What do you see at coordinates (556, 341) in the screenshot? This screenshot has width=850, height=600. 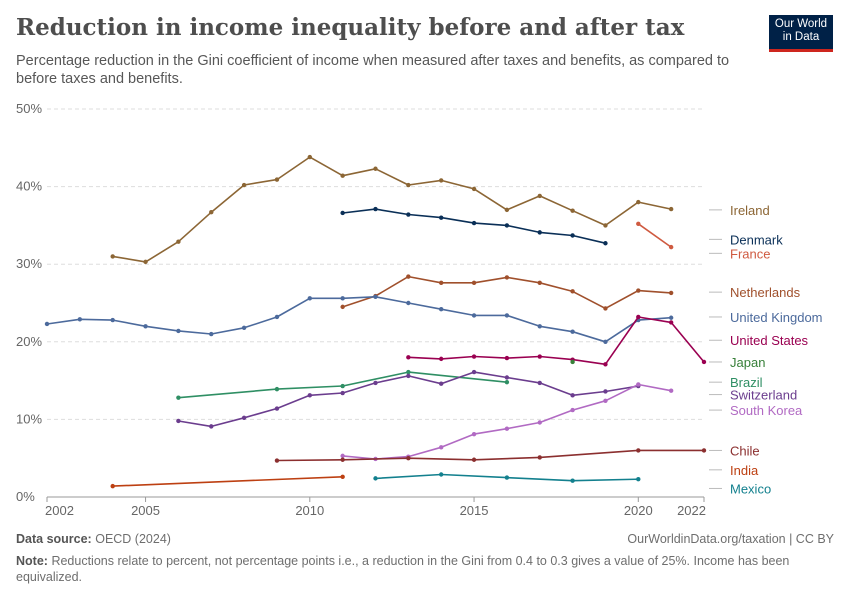 I see `series-line-united-states` at bounding box center [556, 341].